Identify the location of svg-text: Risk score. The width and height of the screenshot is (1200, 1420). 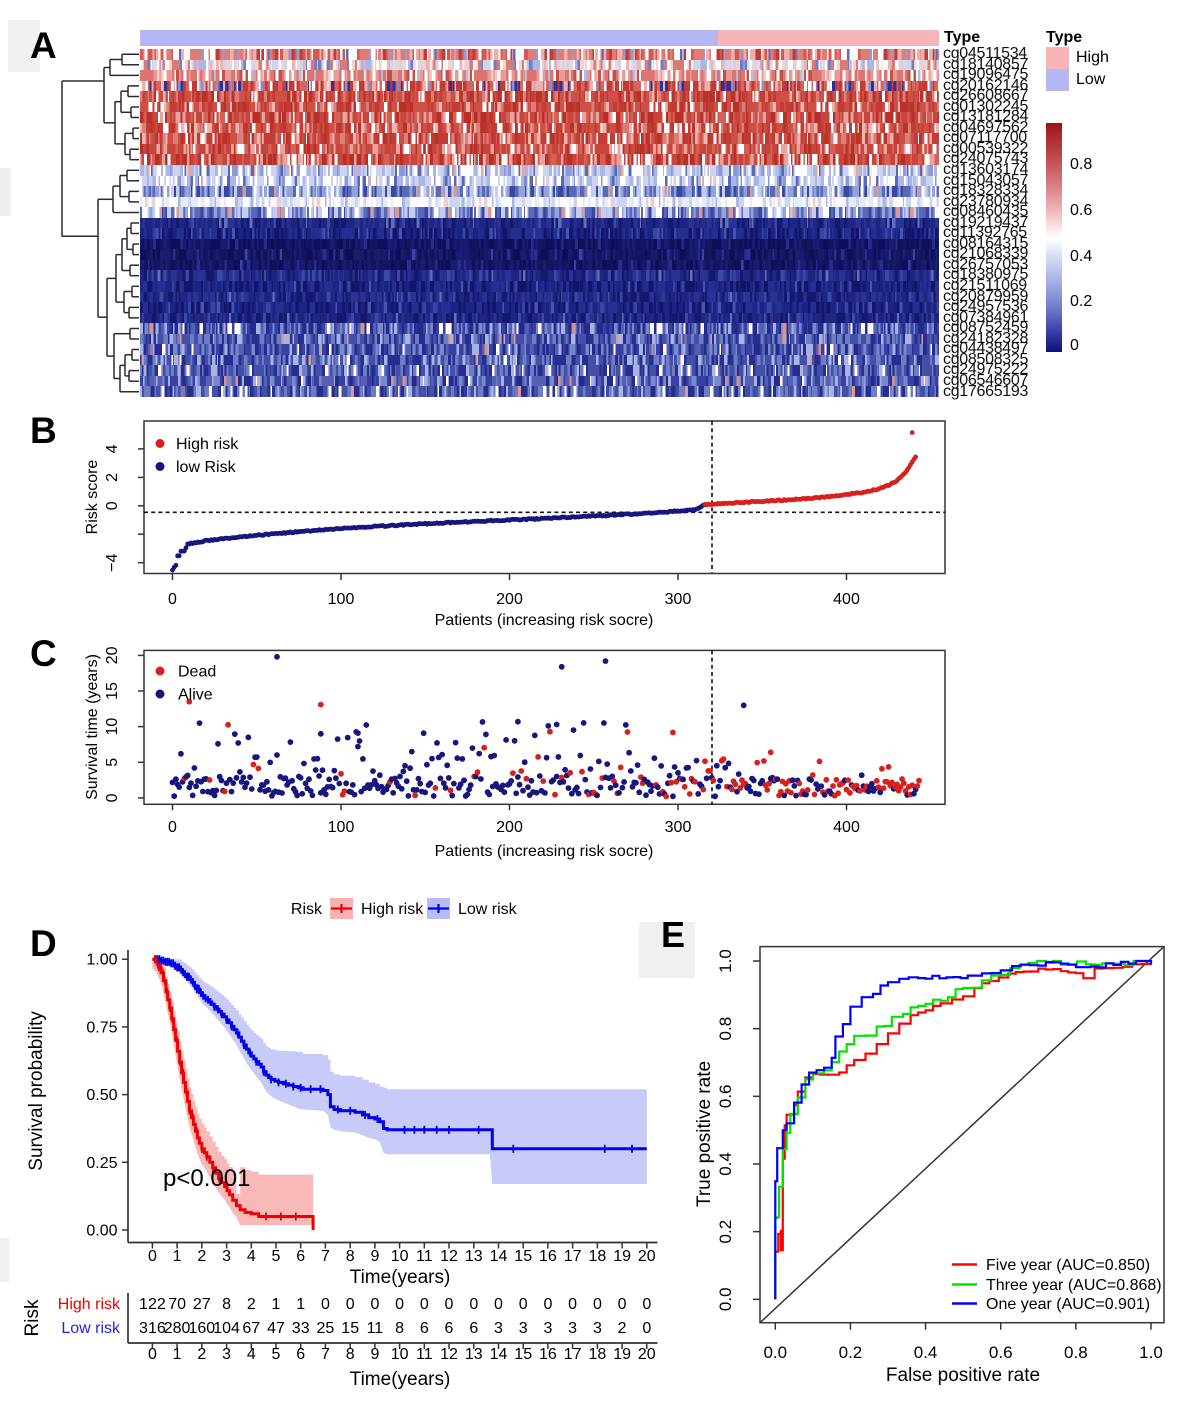
(92, 497).